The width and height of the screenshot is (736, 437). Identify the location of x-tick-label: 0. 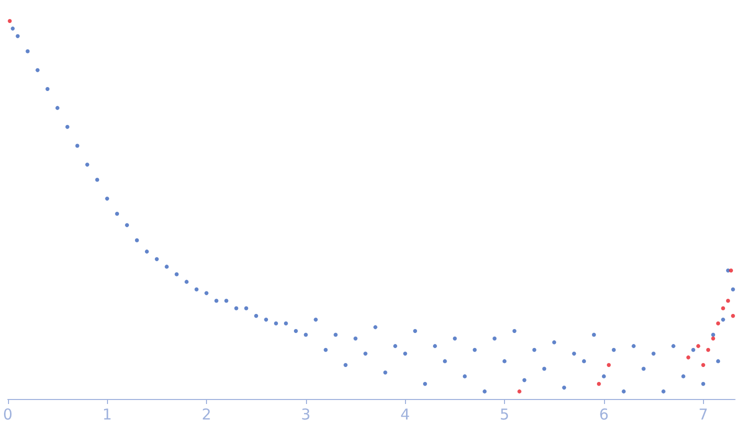
(8, 415).